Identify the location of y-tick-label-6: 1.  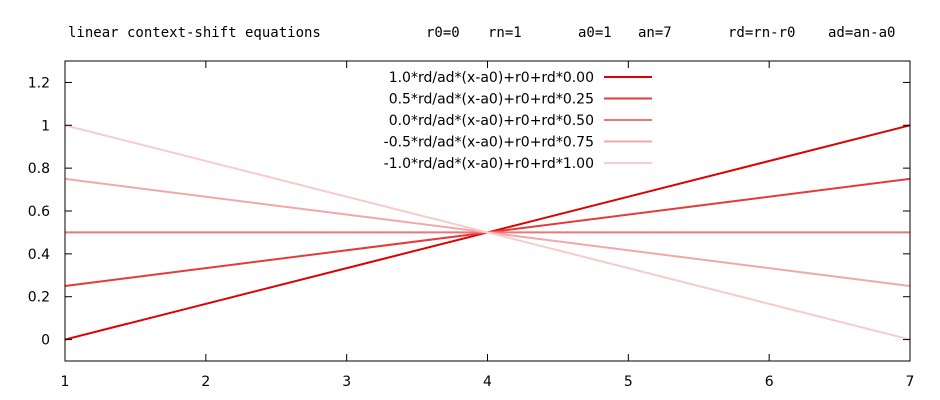
(45, 126).